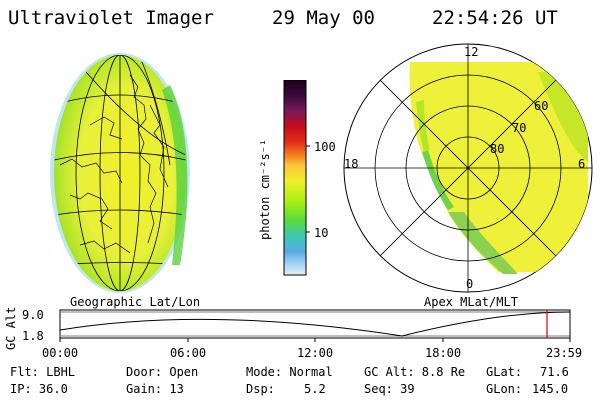 Image resolution: width=600 pixels, height=400 pixels. I want to click on door-info: Door: Open, so click(162, 372).